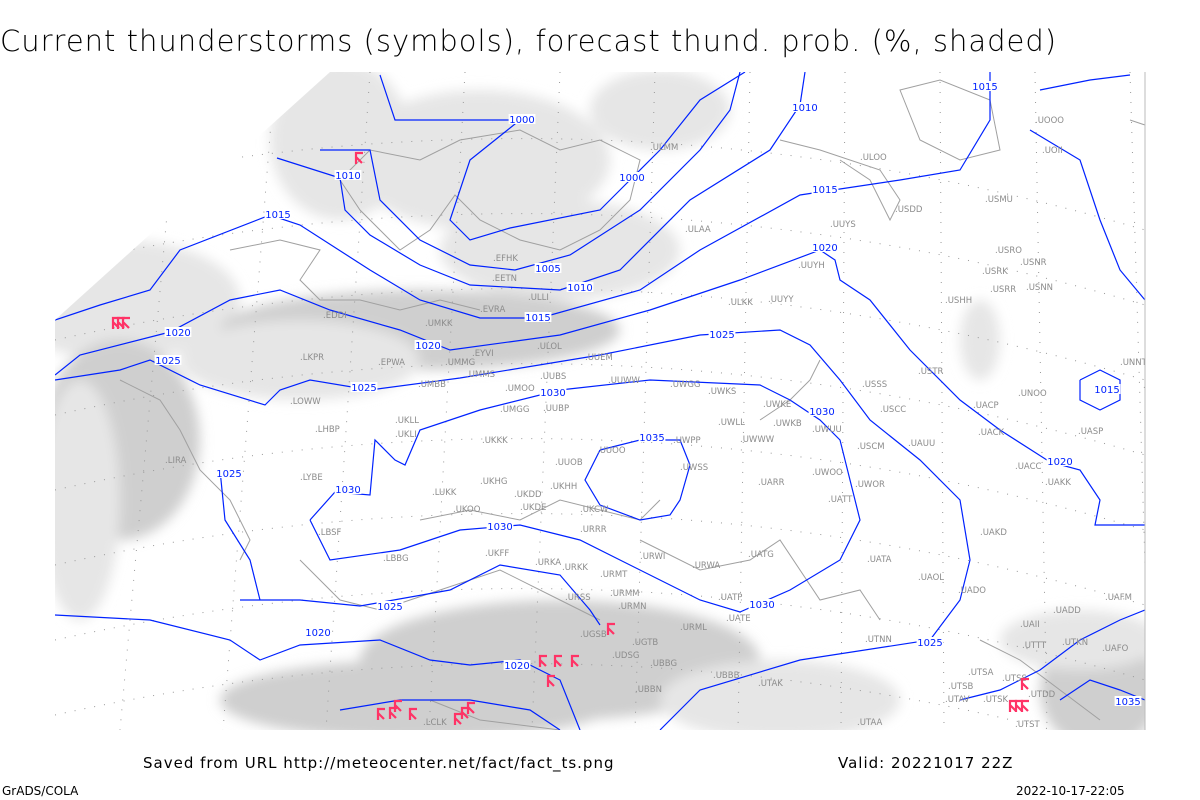 Image resolution: width=1200 pixels, height=800 pixels. I want to click on station-code: USNR, so click(1035, 263).